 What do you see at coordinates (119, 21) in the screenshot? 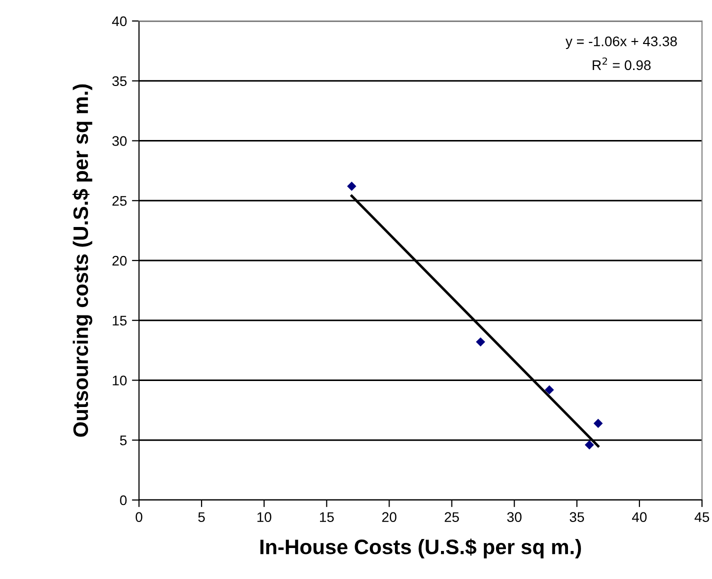
I see `y-tick-label: 40` at bounding box center [119, 21].